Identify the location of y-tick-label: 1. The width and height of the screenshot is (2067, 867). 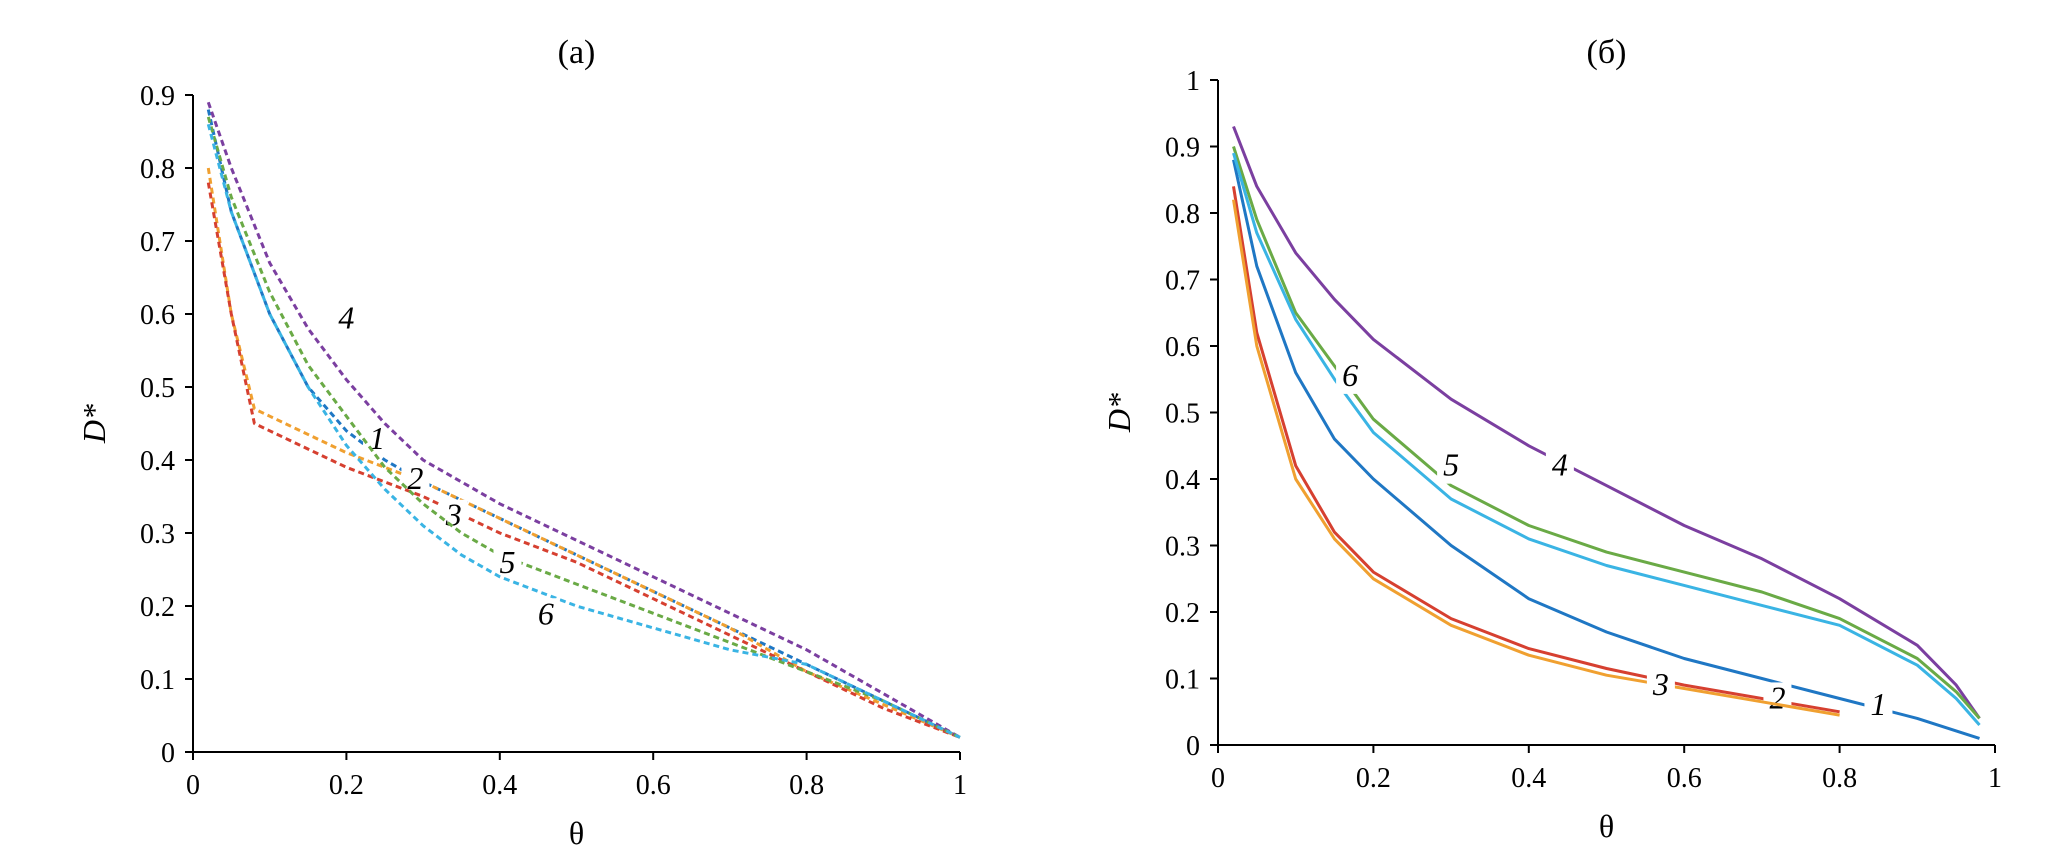
(1193, 81).